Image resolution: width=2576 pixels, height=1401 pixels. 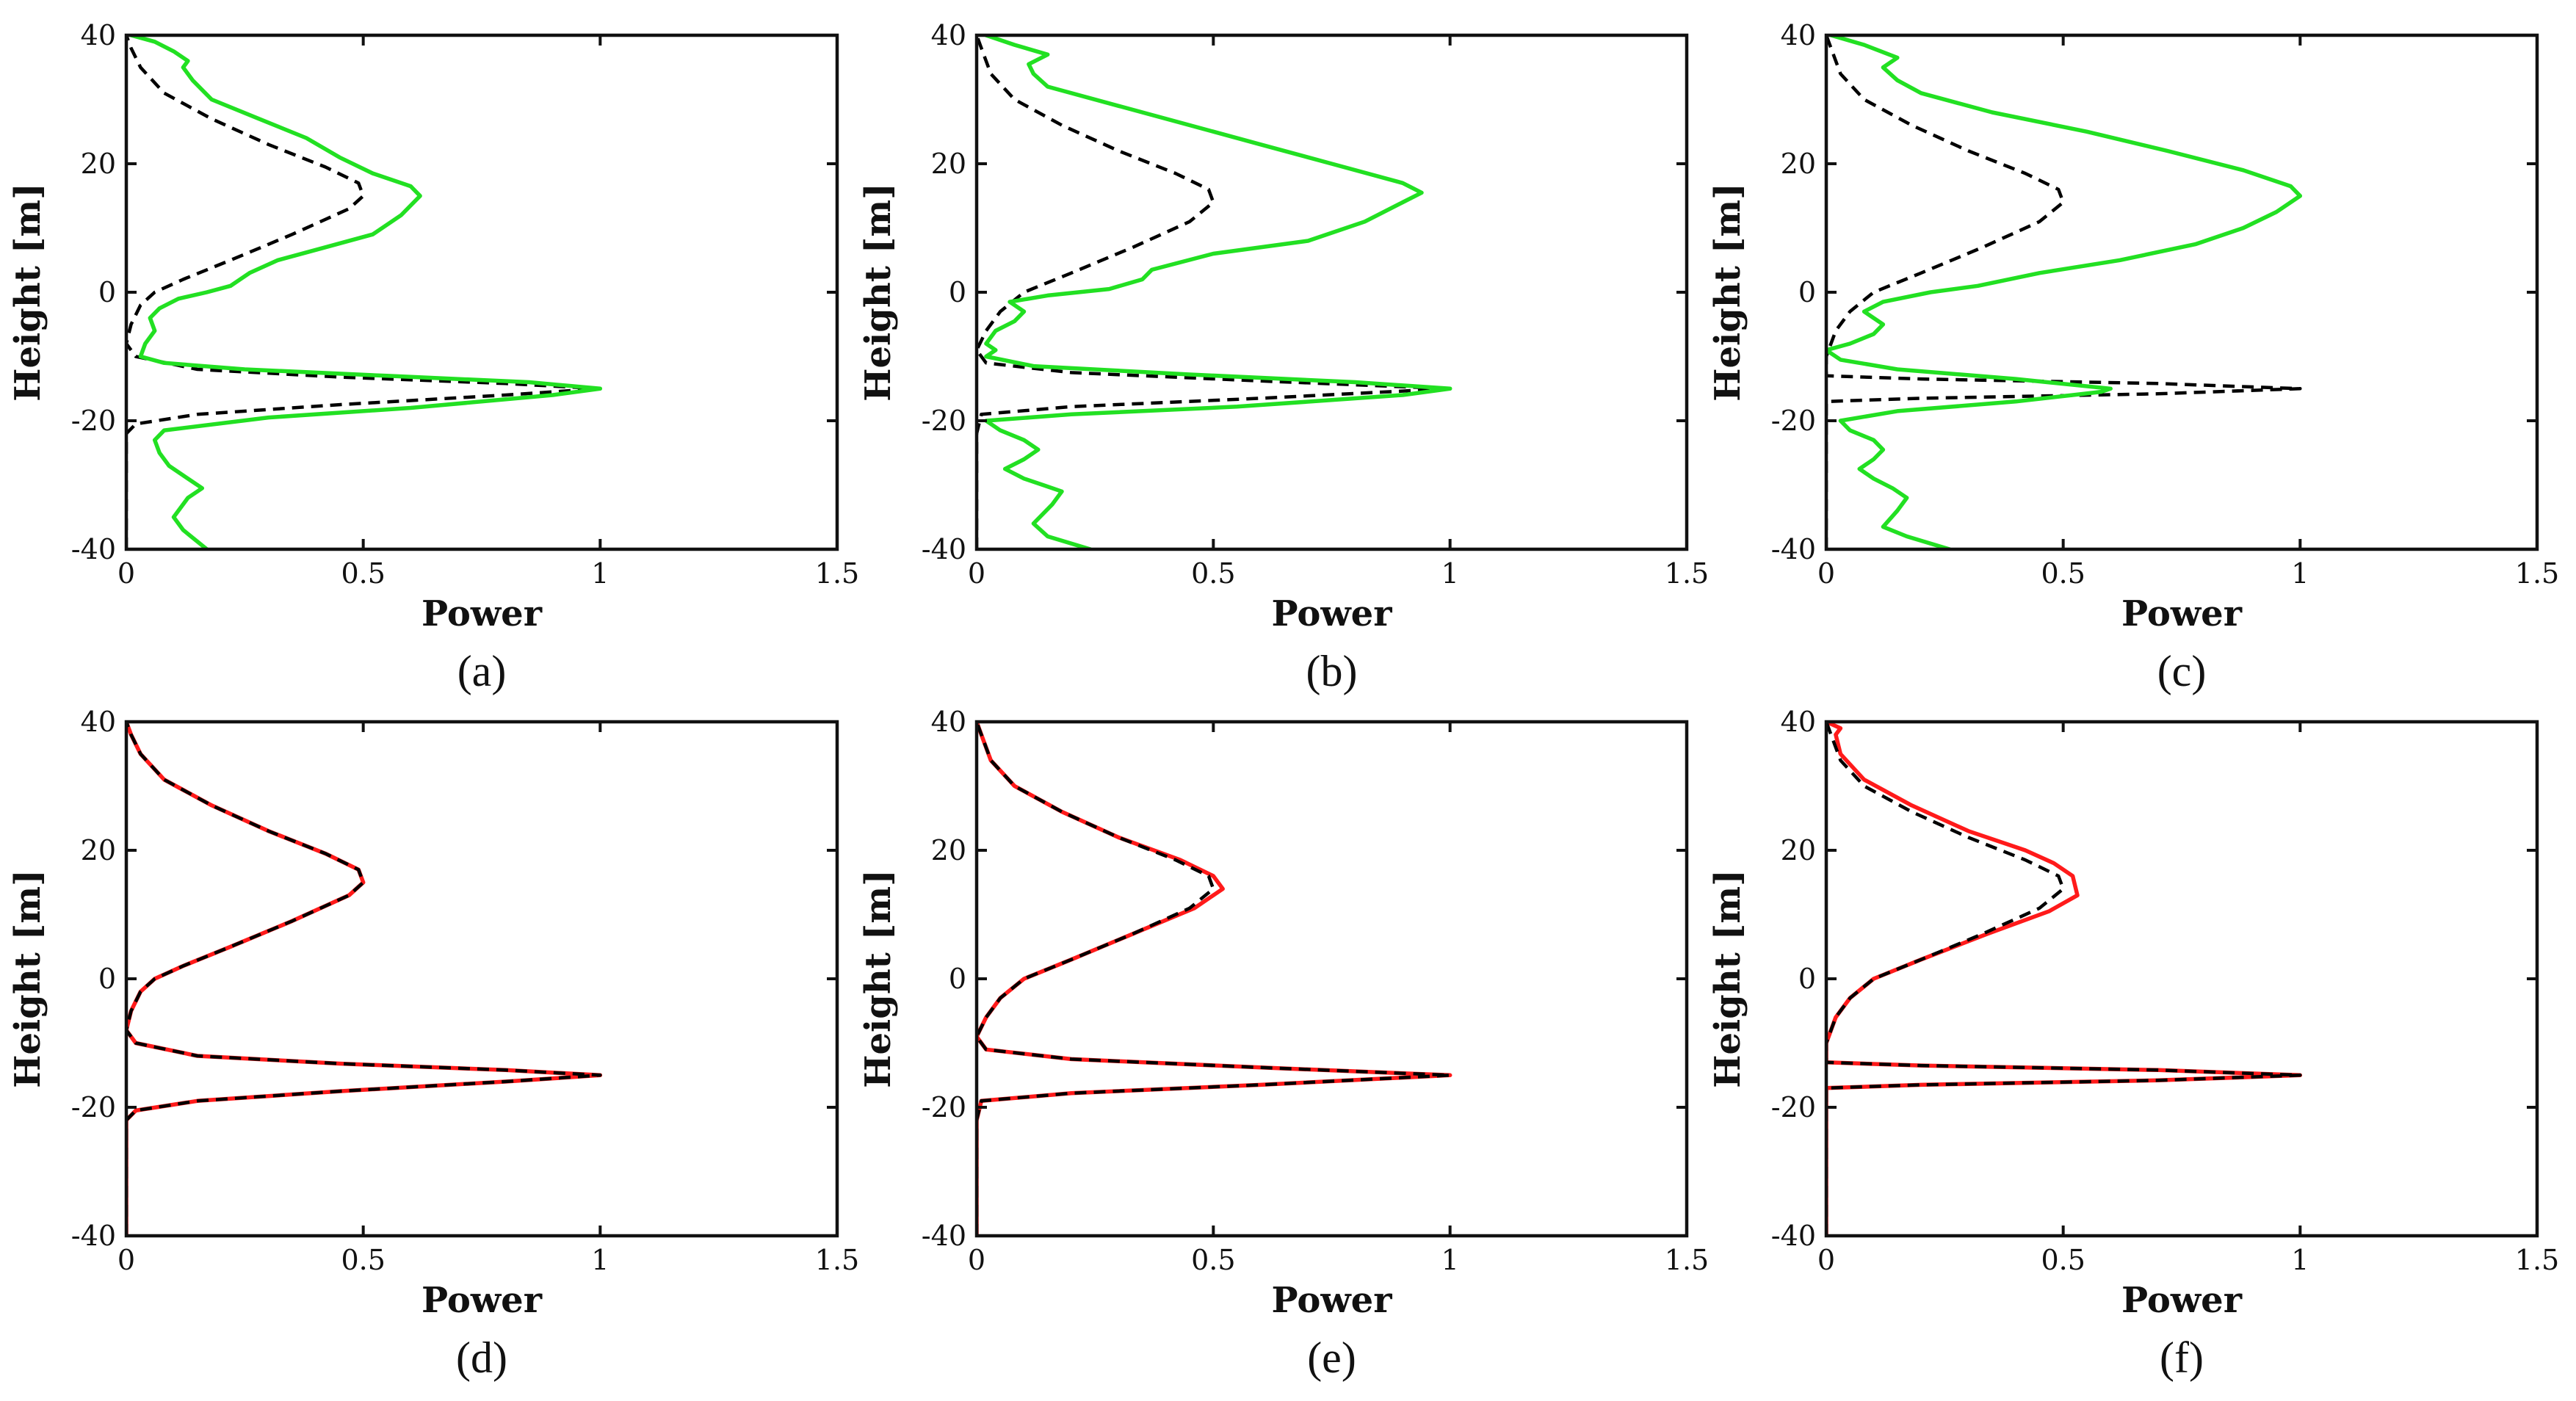 What do you see at coordinates (1727, 978) in the screenshot?
I see `y-axis-label-f: Height [m]` at bounding box center [1727, 978].